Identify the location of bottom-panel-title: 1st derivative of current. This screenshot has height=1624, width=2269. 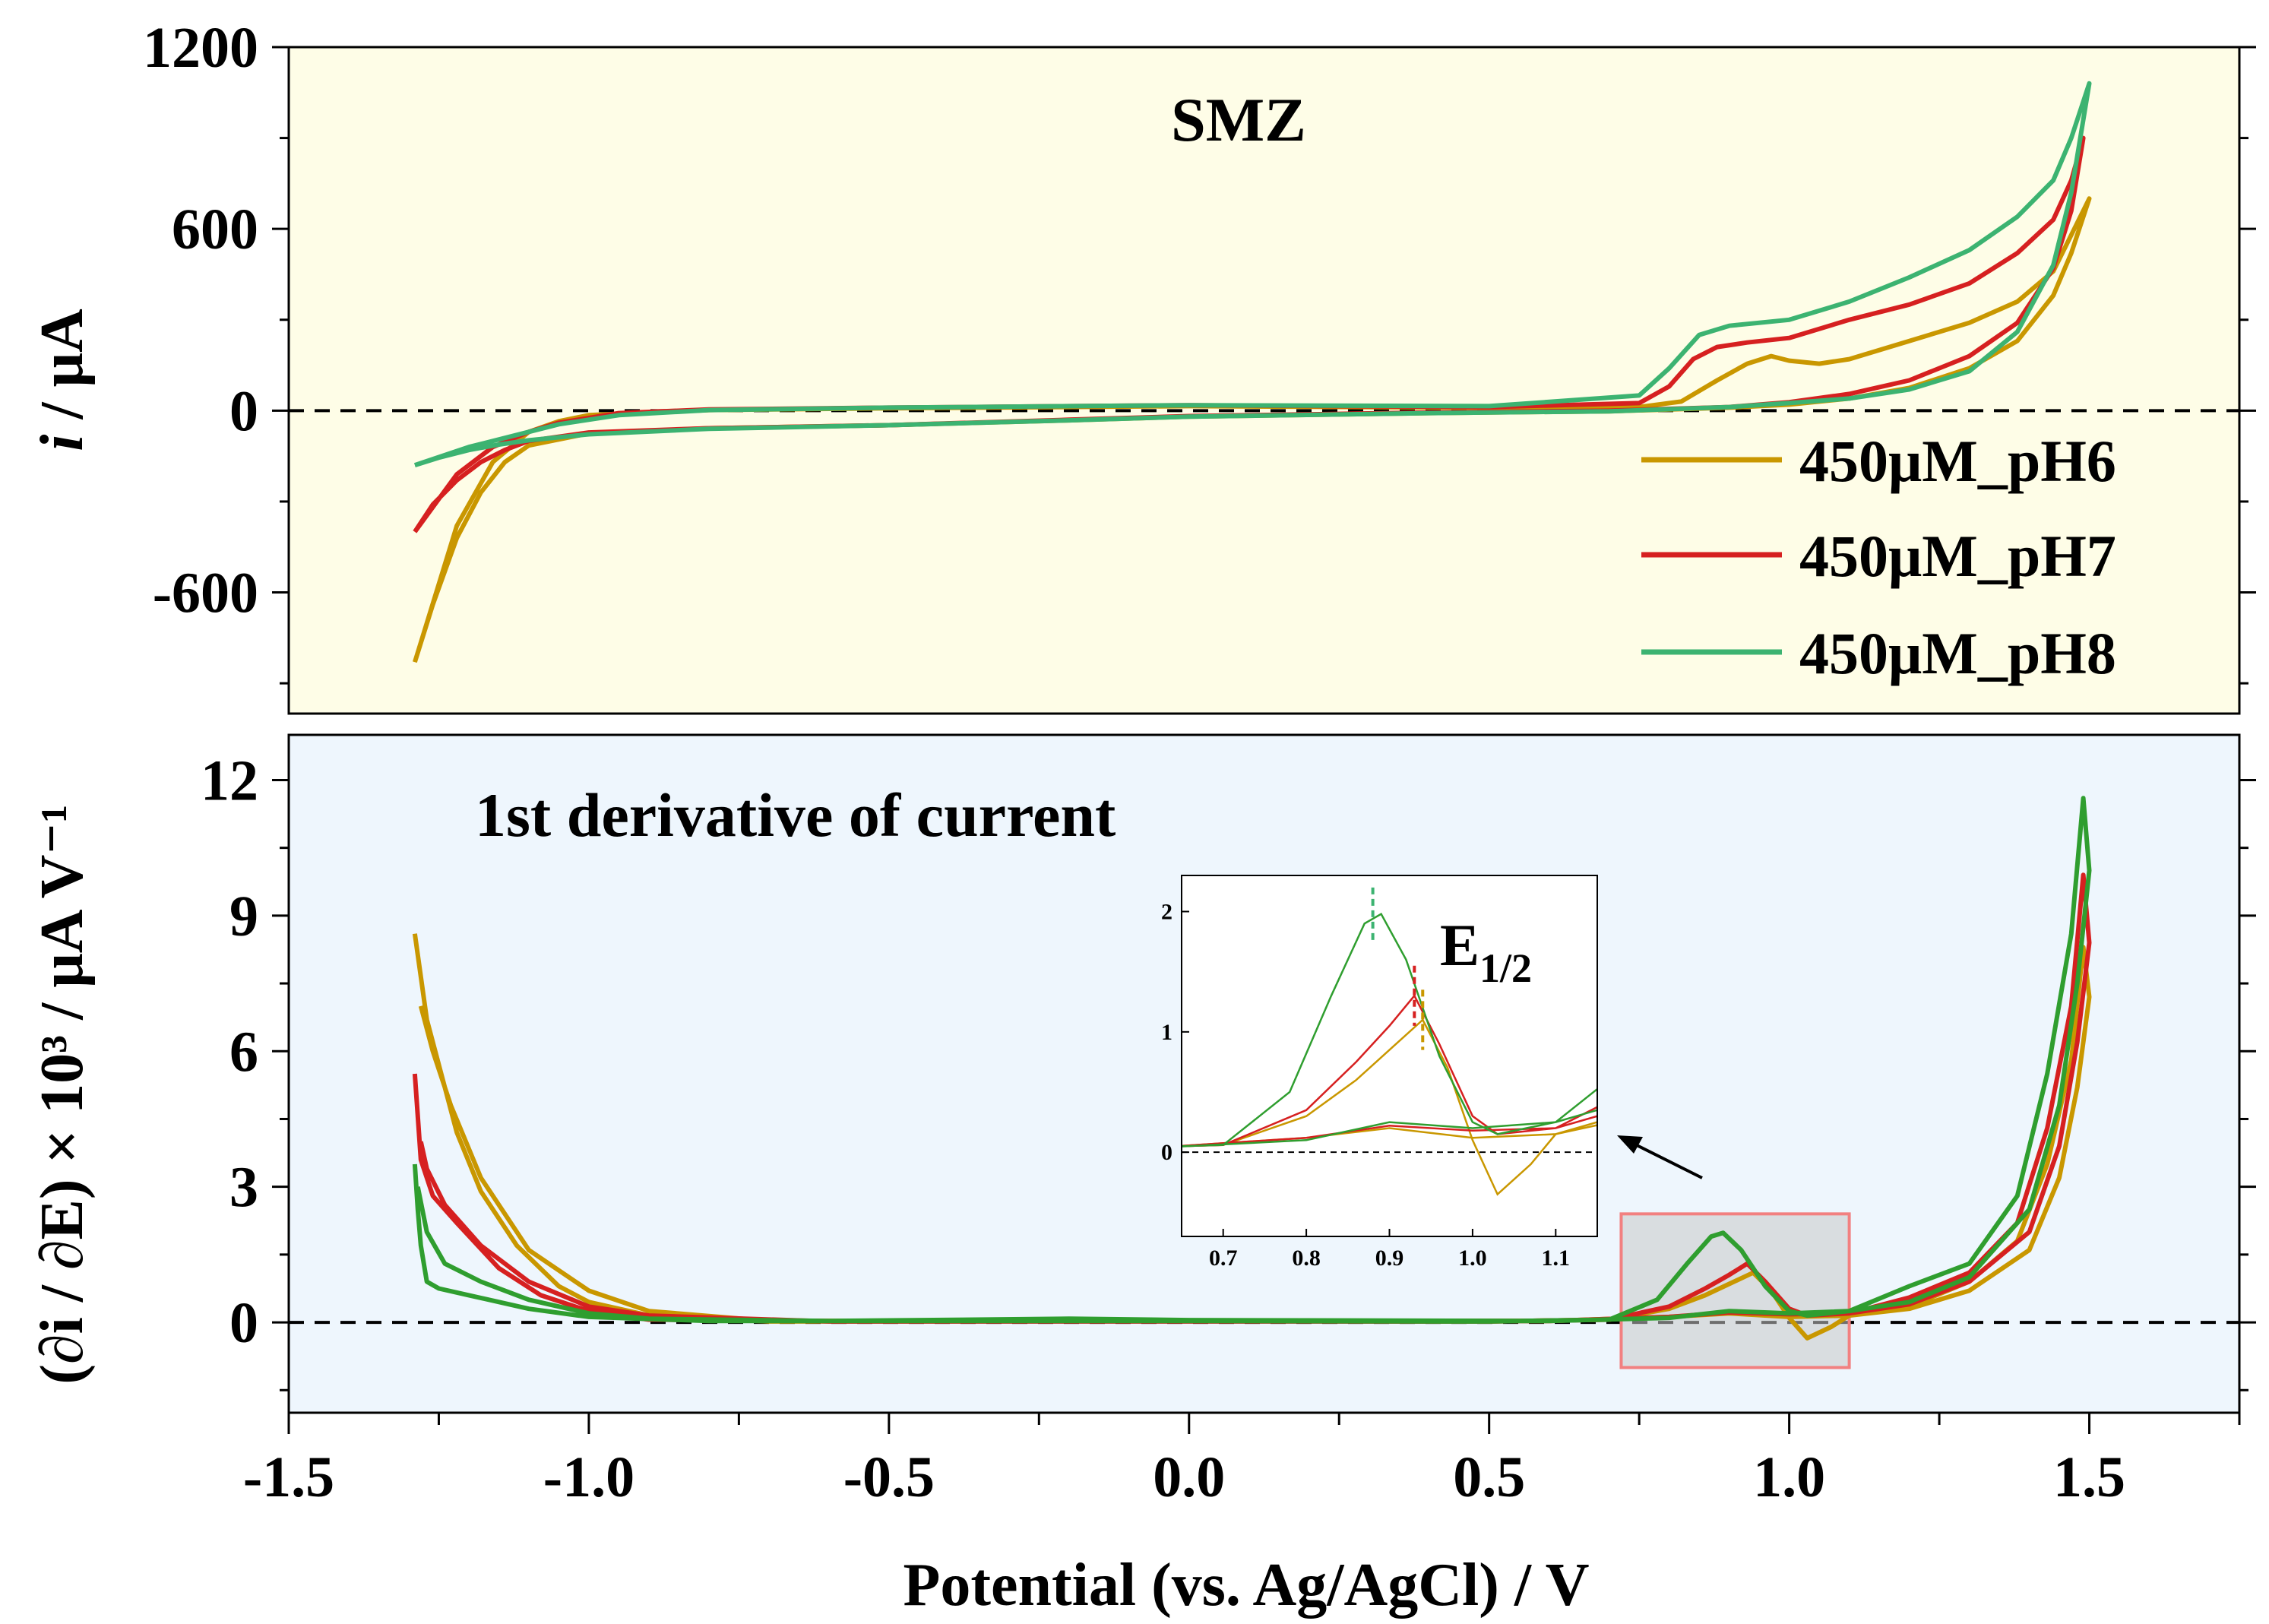
(795, 815).